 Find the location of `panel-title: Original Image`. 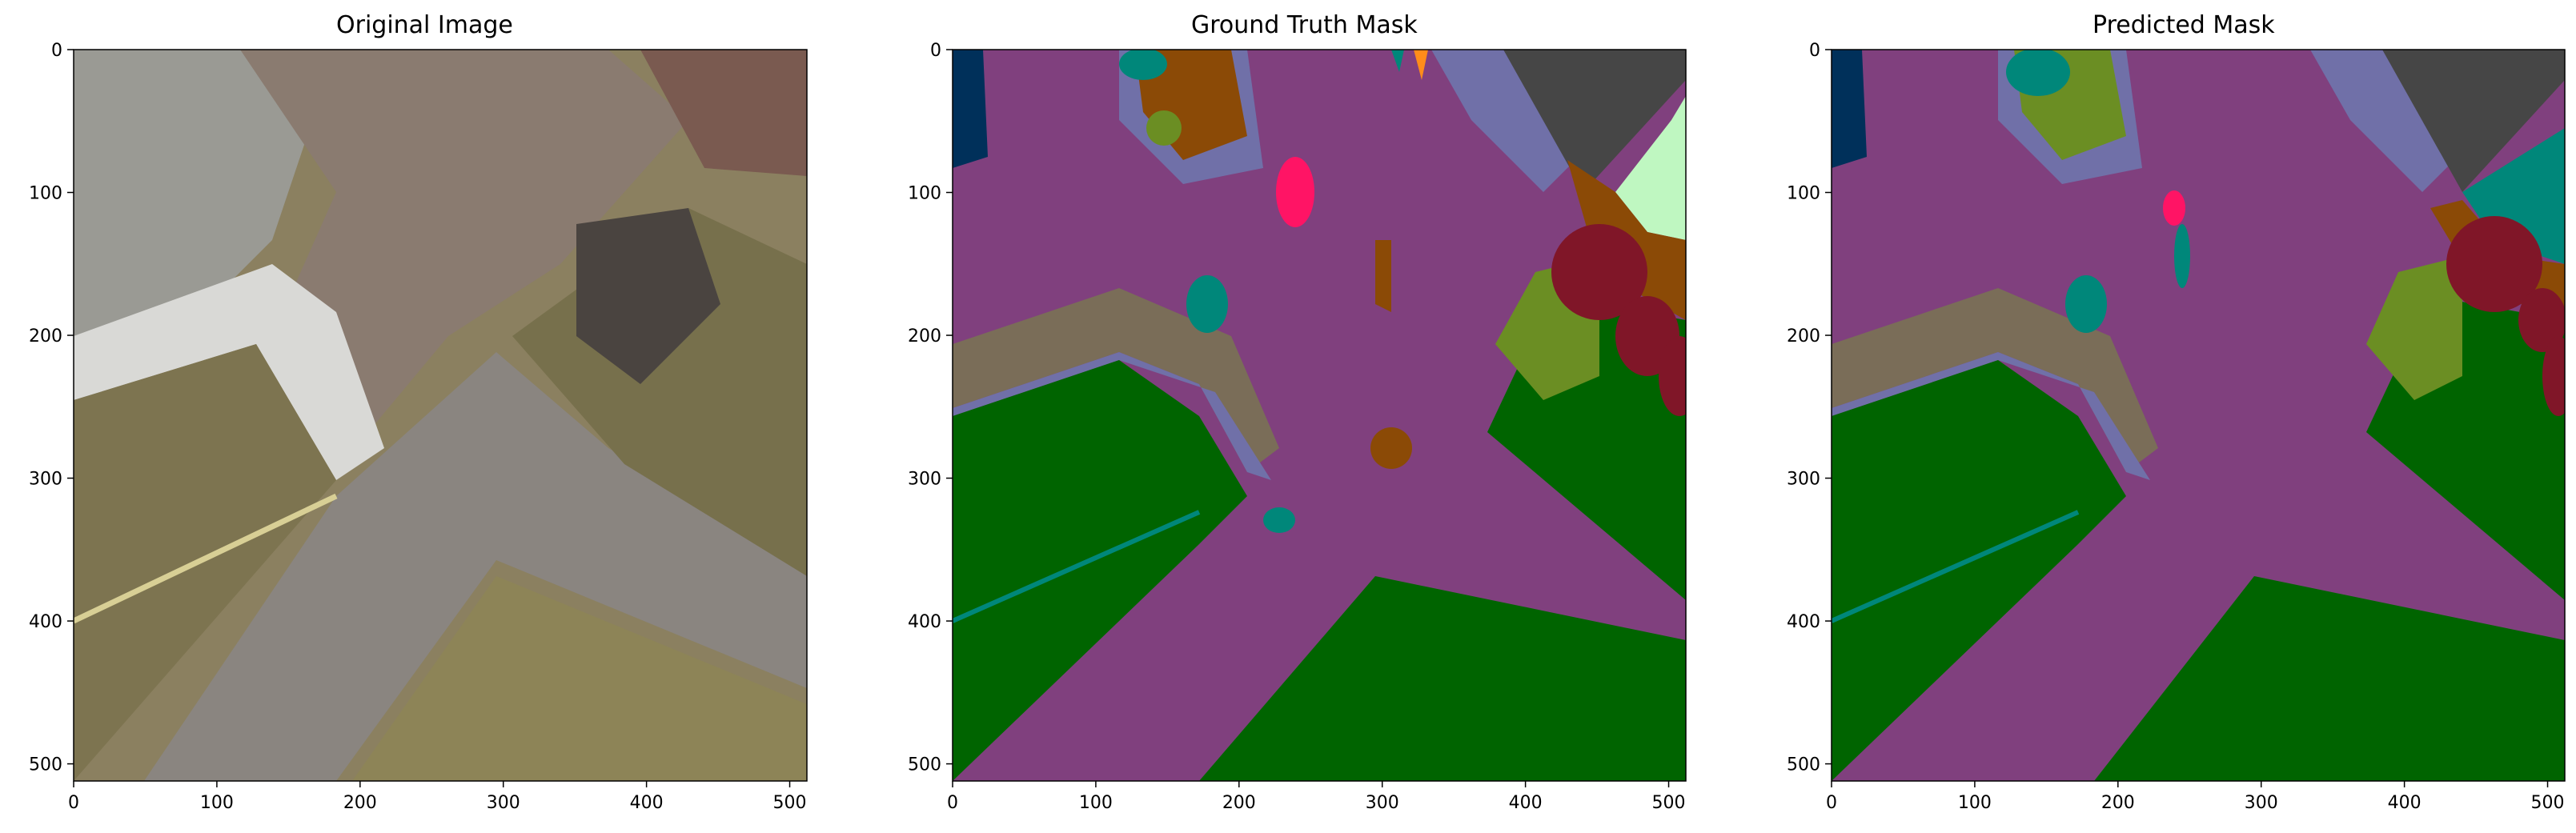

panel-title: Original Image is located at coordinates (425, 25).